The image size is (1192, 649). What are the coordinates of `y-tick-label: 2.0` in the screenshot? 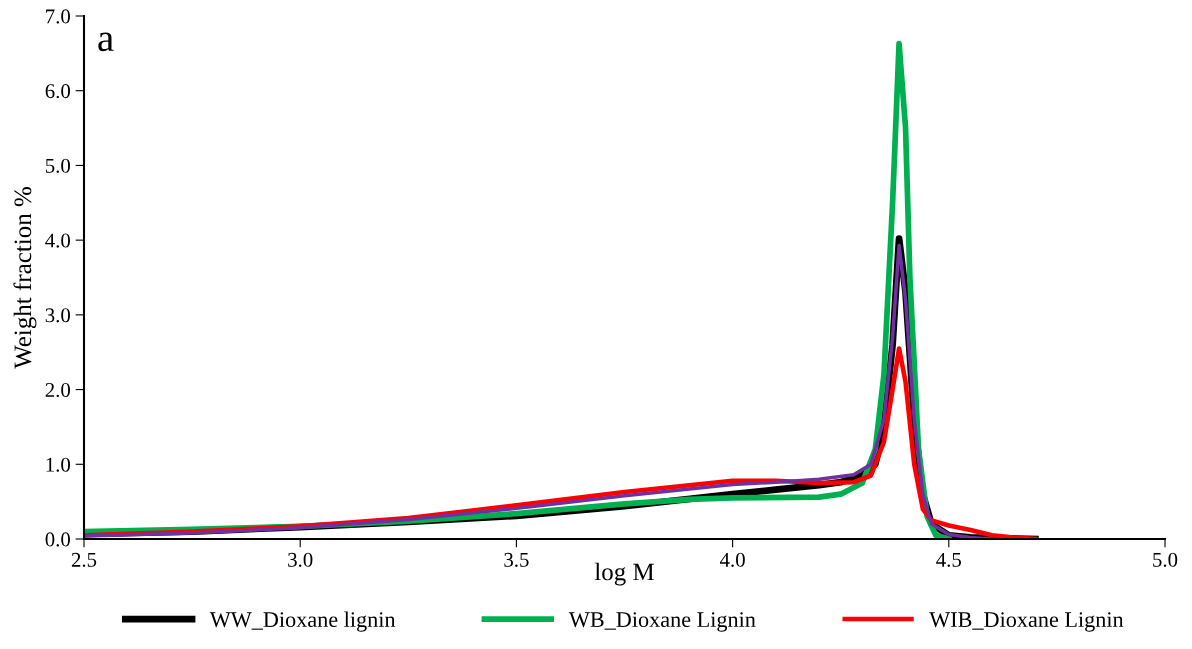 It's located at (58, 390).